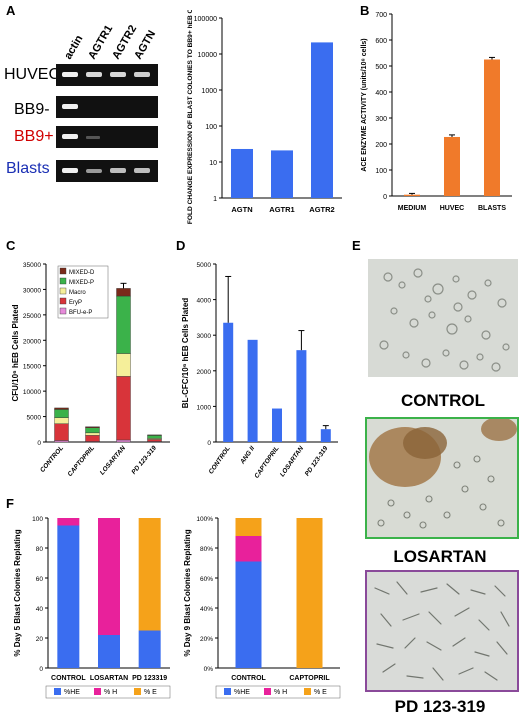  I want to click on y-tick-label: 20, so click(40, 639).